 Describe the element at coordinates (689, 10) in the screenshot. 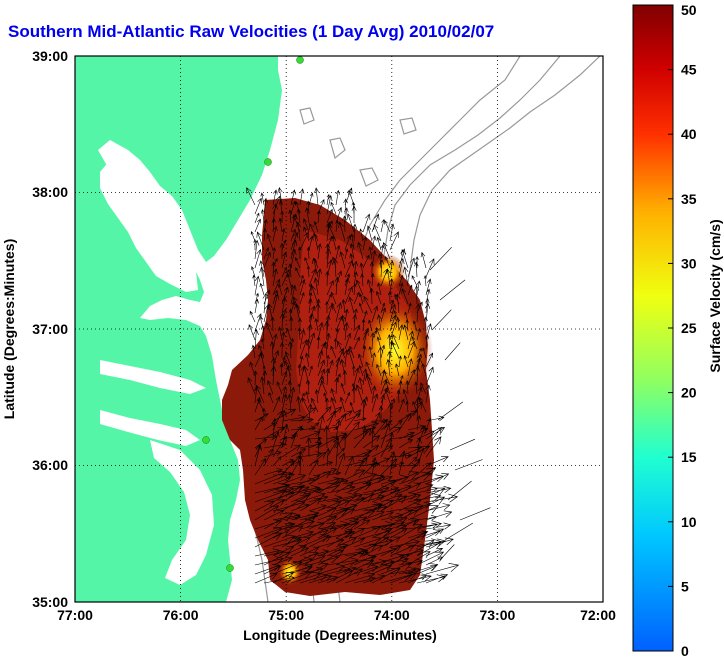

I see `colorbar-tick-label: 50` at that location.